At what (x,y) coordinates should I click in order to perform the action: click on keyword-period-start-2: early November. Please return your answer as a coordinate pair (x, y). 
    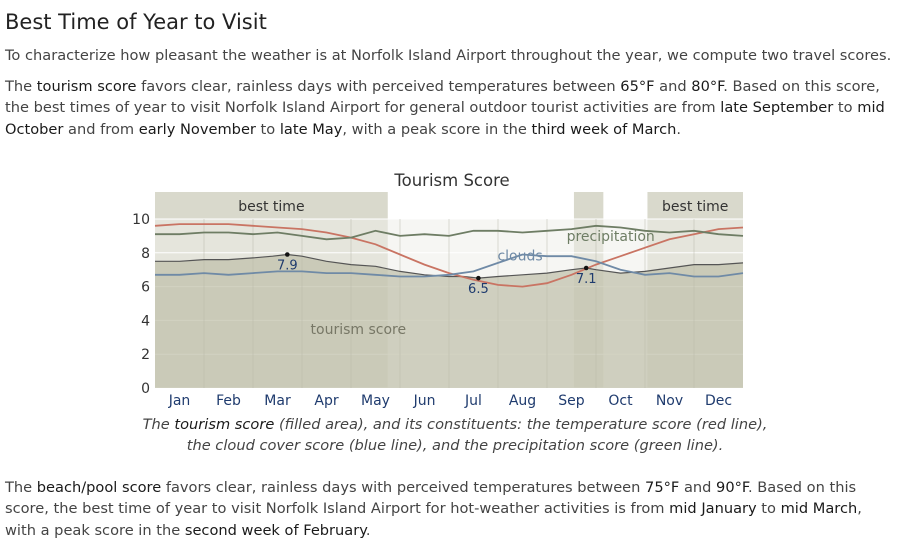
    Looking at the image, I should click on (197, 129).